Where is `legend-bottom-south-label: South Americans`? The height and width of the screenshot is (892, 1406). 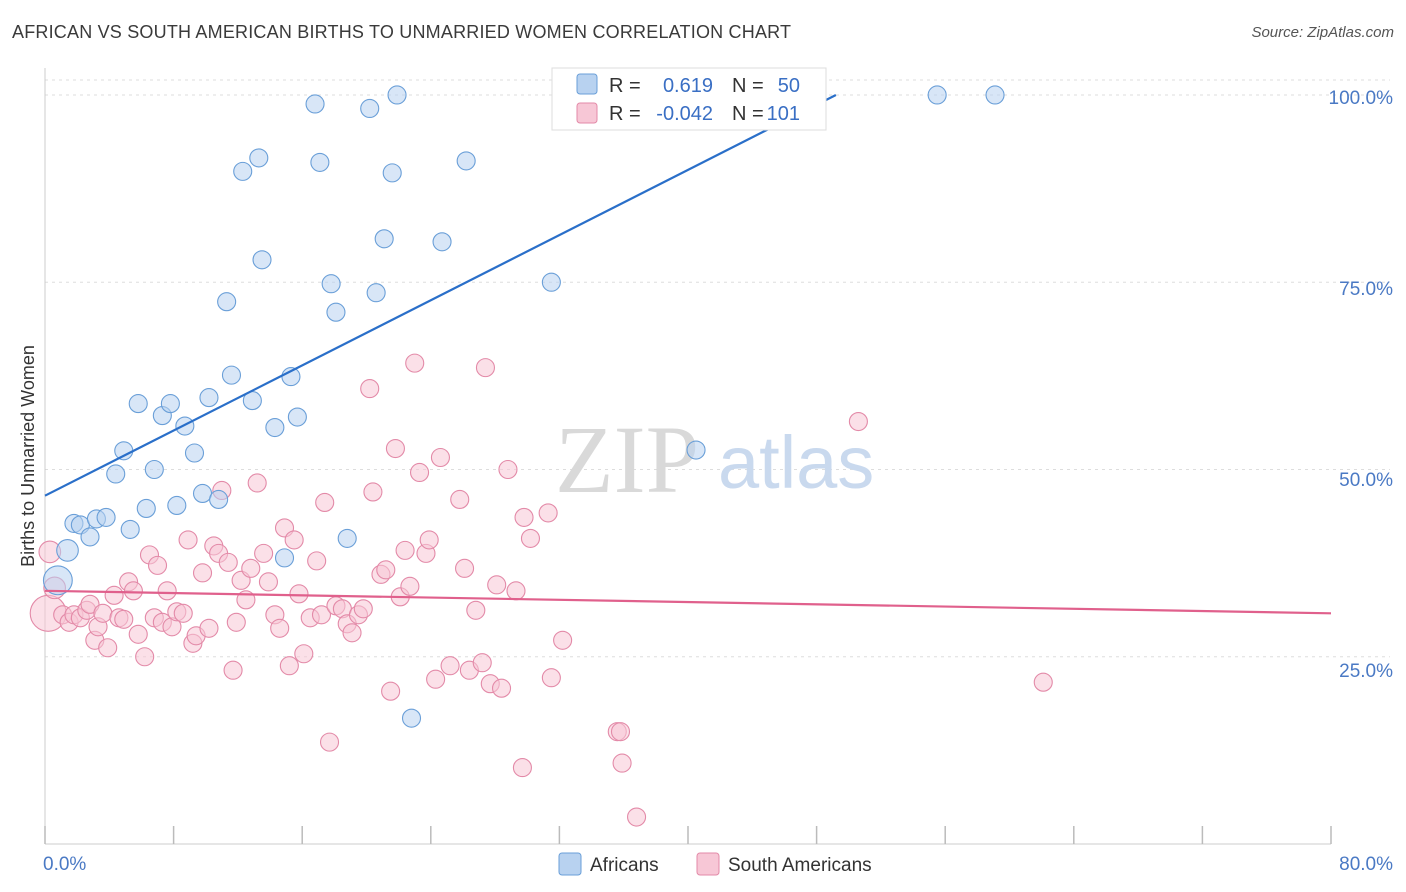 legend-bottom-south-label: South Americans is located at coordinates (800, 865).